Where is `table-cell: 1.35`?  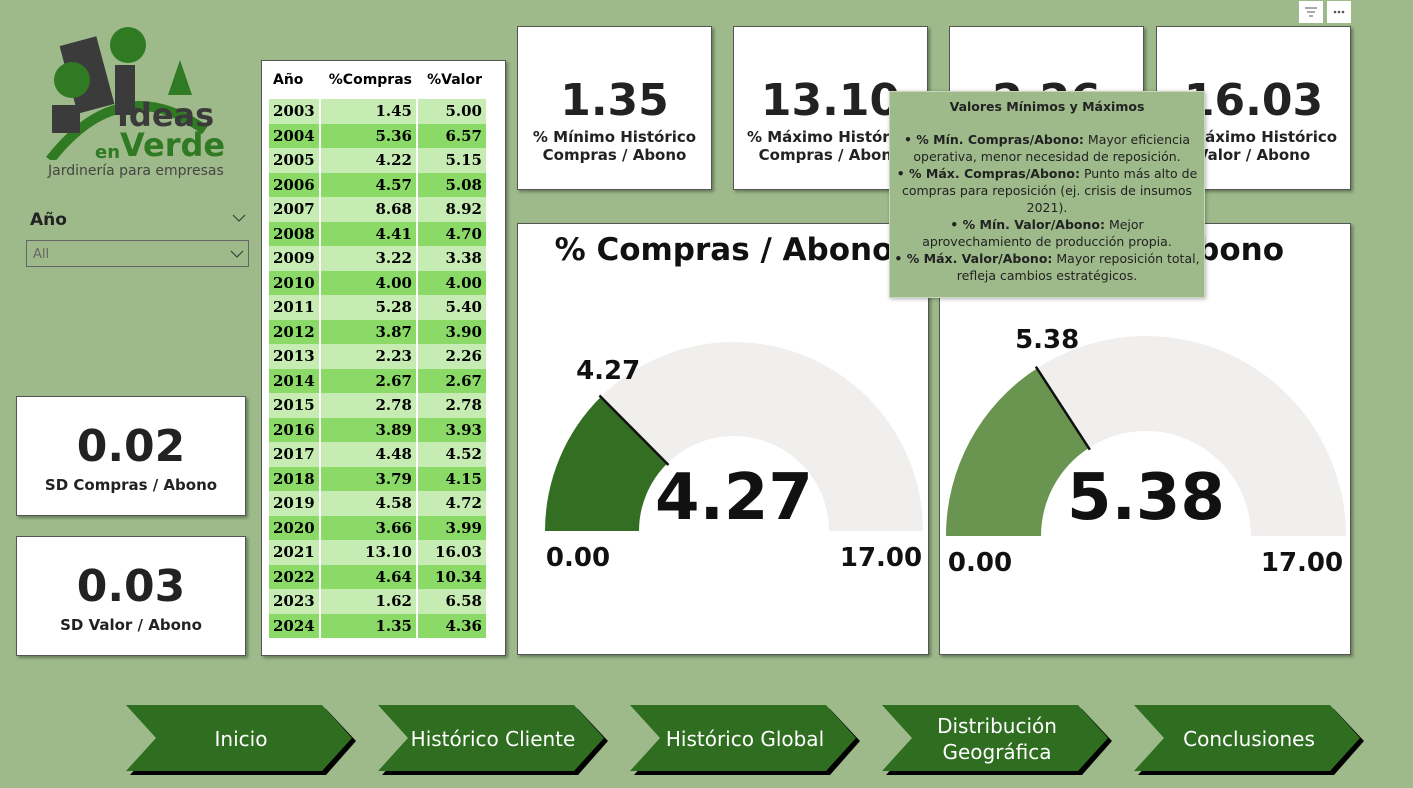 table-cell: 1.35 is located at coordinates (368, 625).